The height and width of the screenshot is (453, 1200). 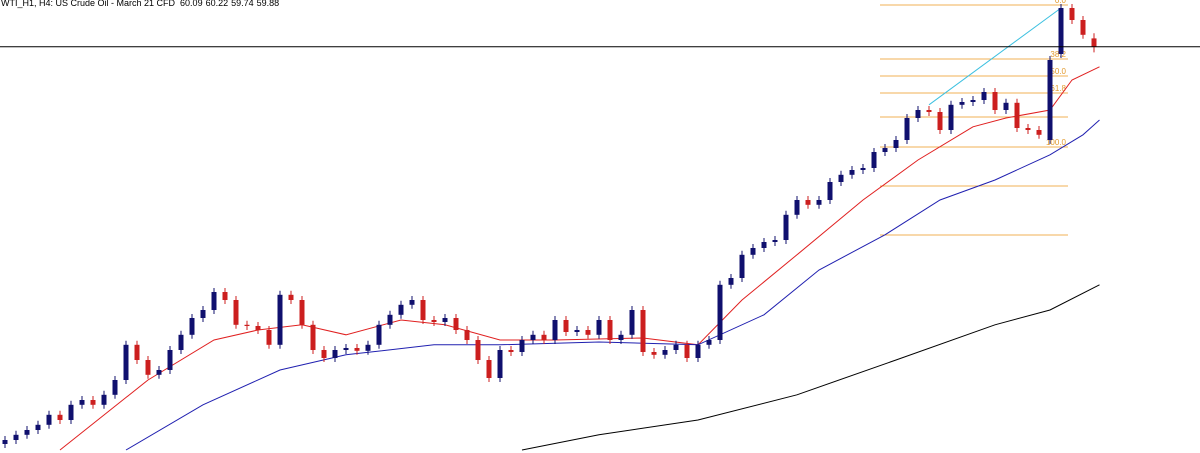 I want to click on fib-label: 50.0, so click(x=1058, y=71).